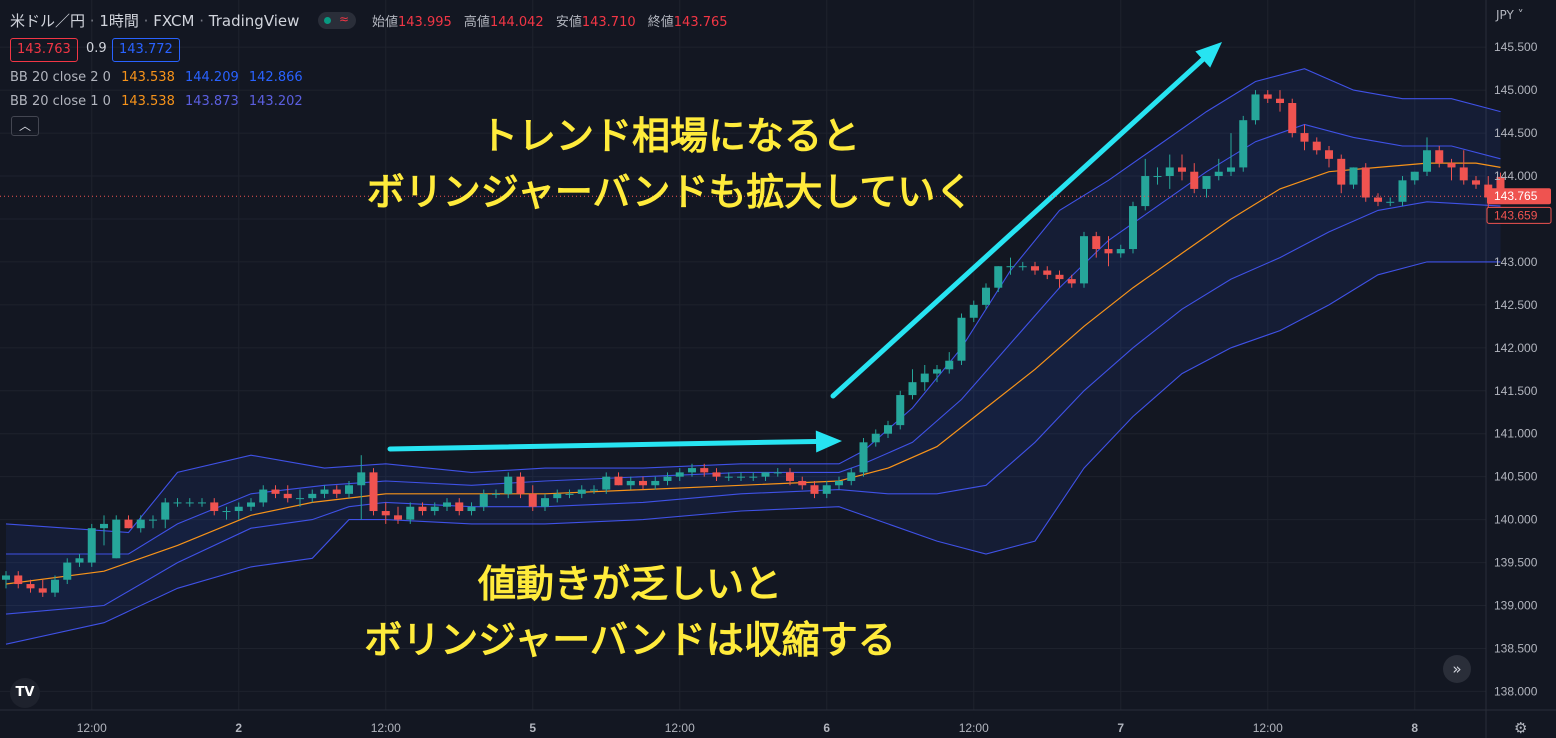 The image size is (1556, 738). I want to click on price-tick-label: 144.000, so click(1516, 176).